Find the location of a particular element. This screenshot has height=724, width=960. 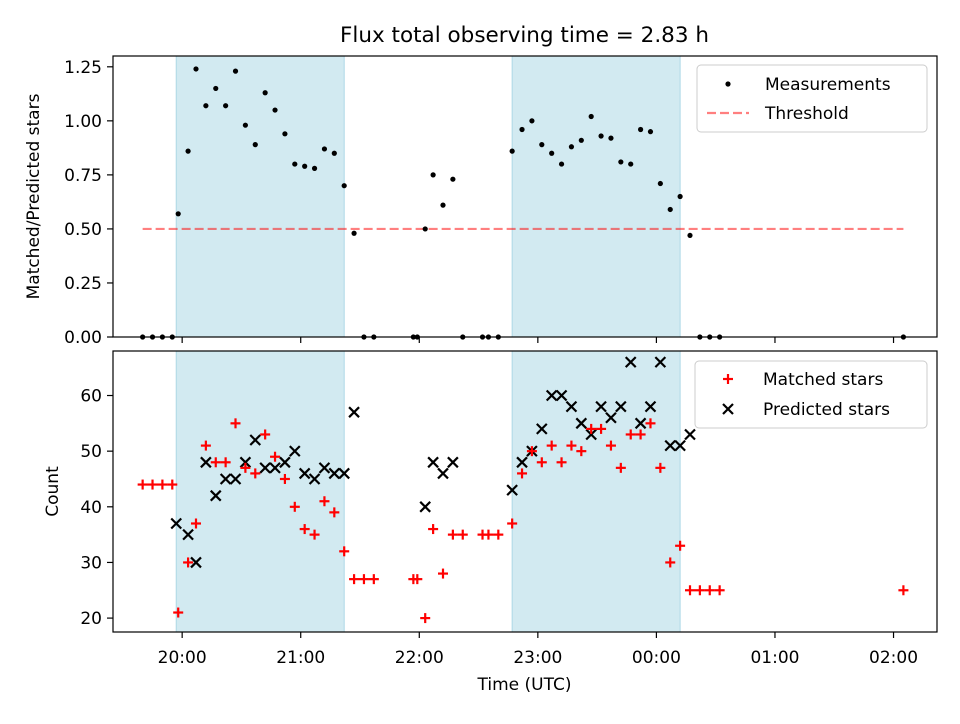

legend-measurements-marker is located at coordinates (728, 84).